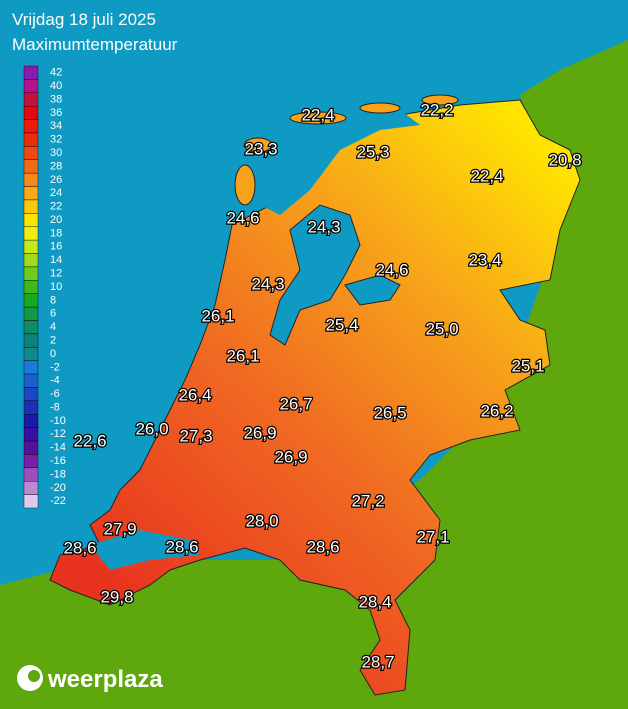  I want to click on map-title: Maximumtemperatuur, so click(95, 44).